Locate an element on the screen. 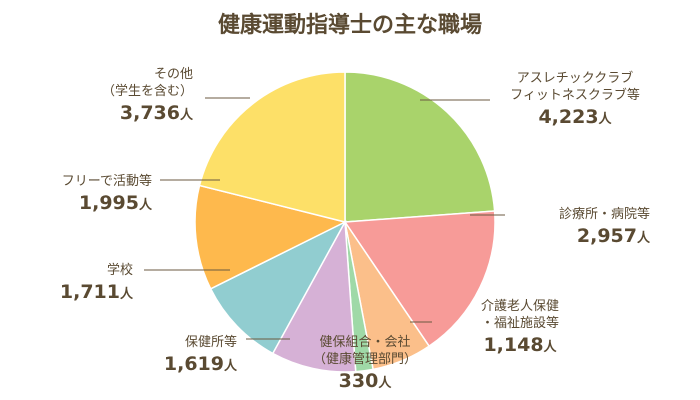 The image size is (700, 400). slice-label: フリーで活動等 is located at coordinates (107, 181).